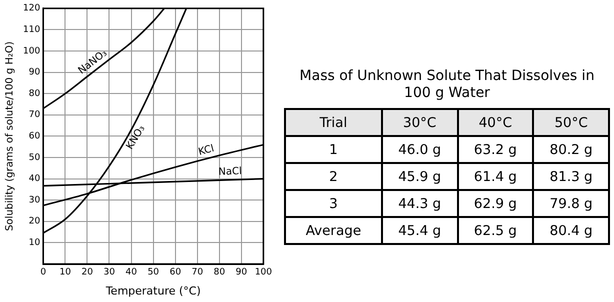 This screenshot has height=302, width=614. What do you see at coordinates (206, 150) in the screenshot?
I see `text: KCl` at bounding box center [206, 150].